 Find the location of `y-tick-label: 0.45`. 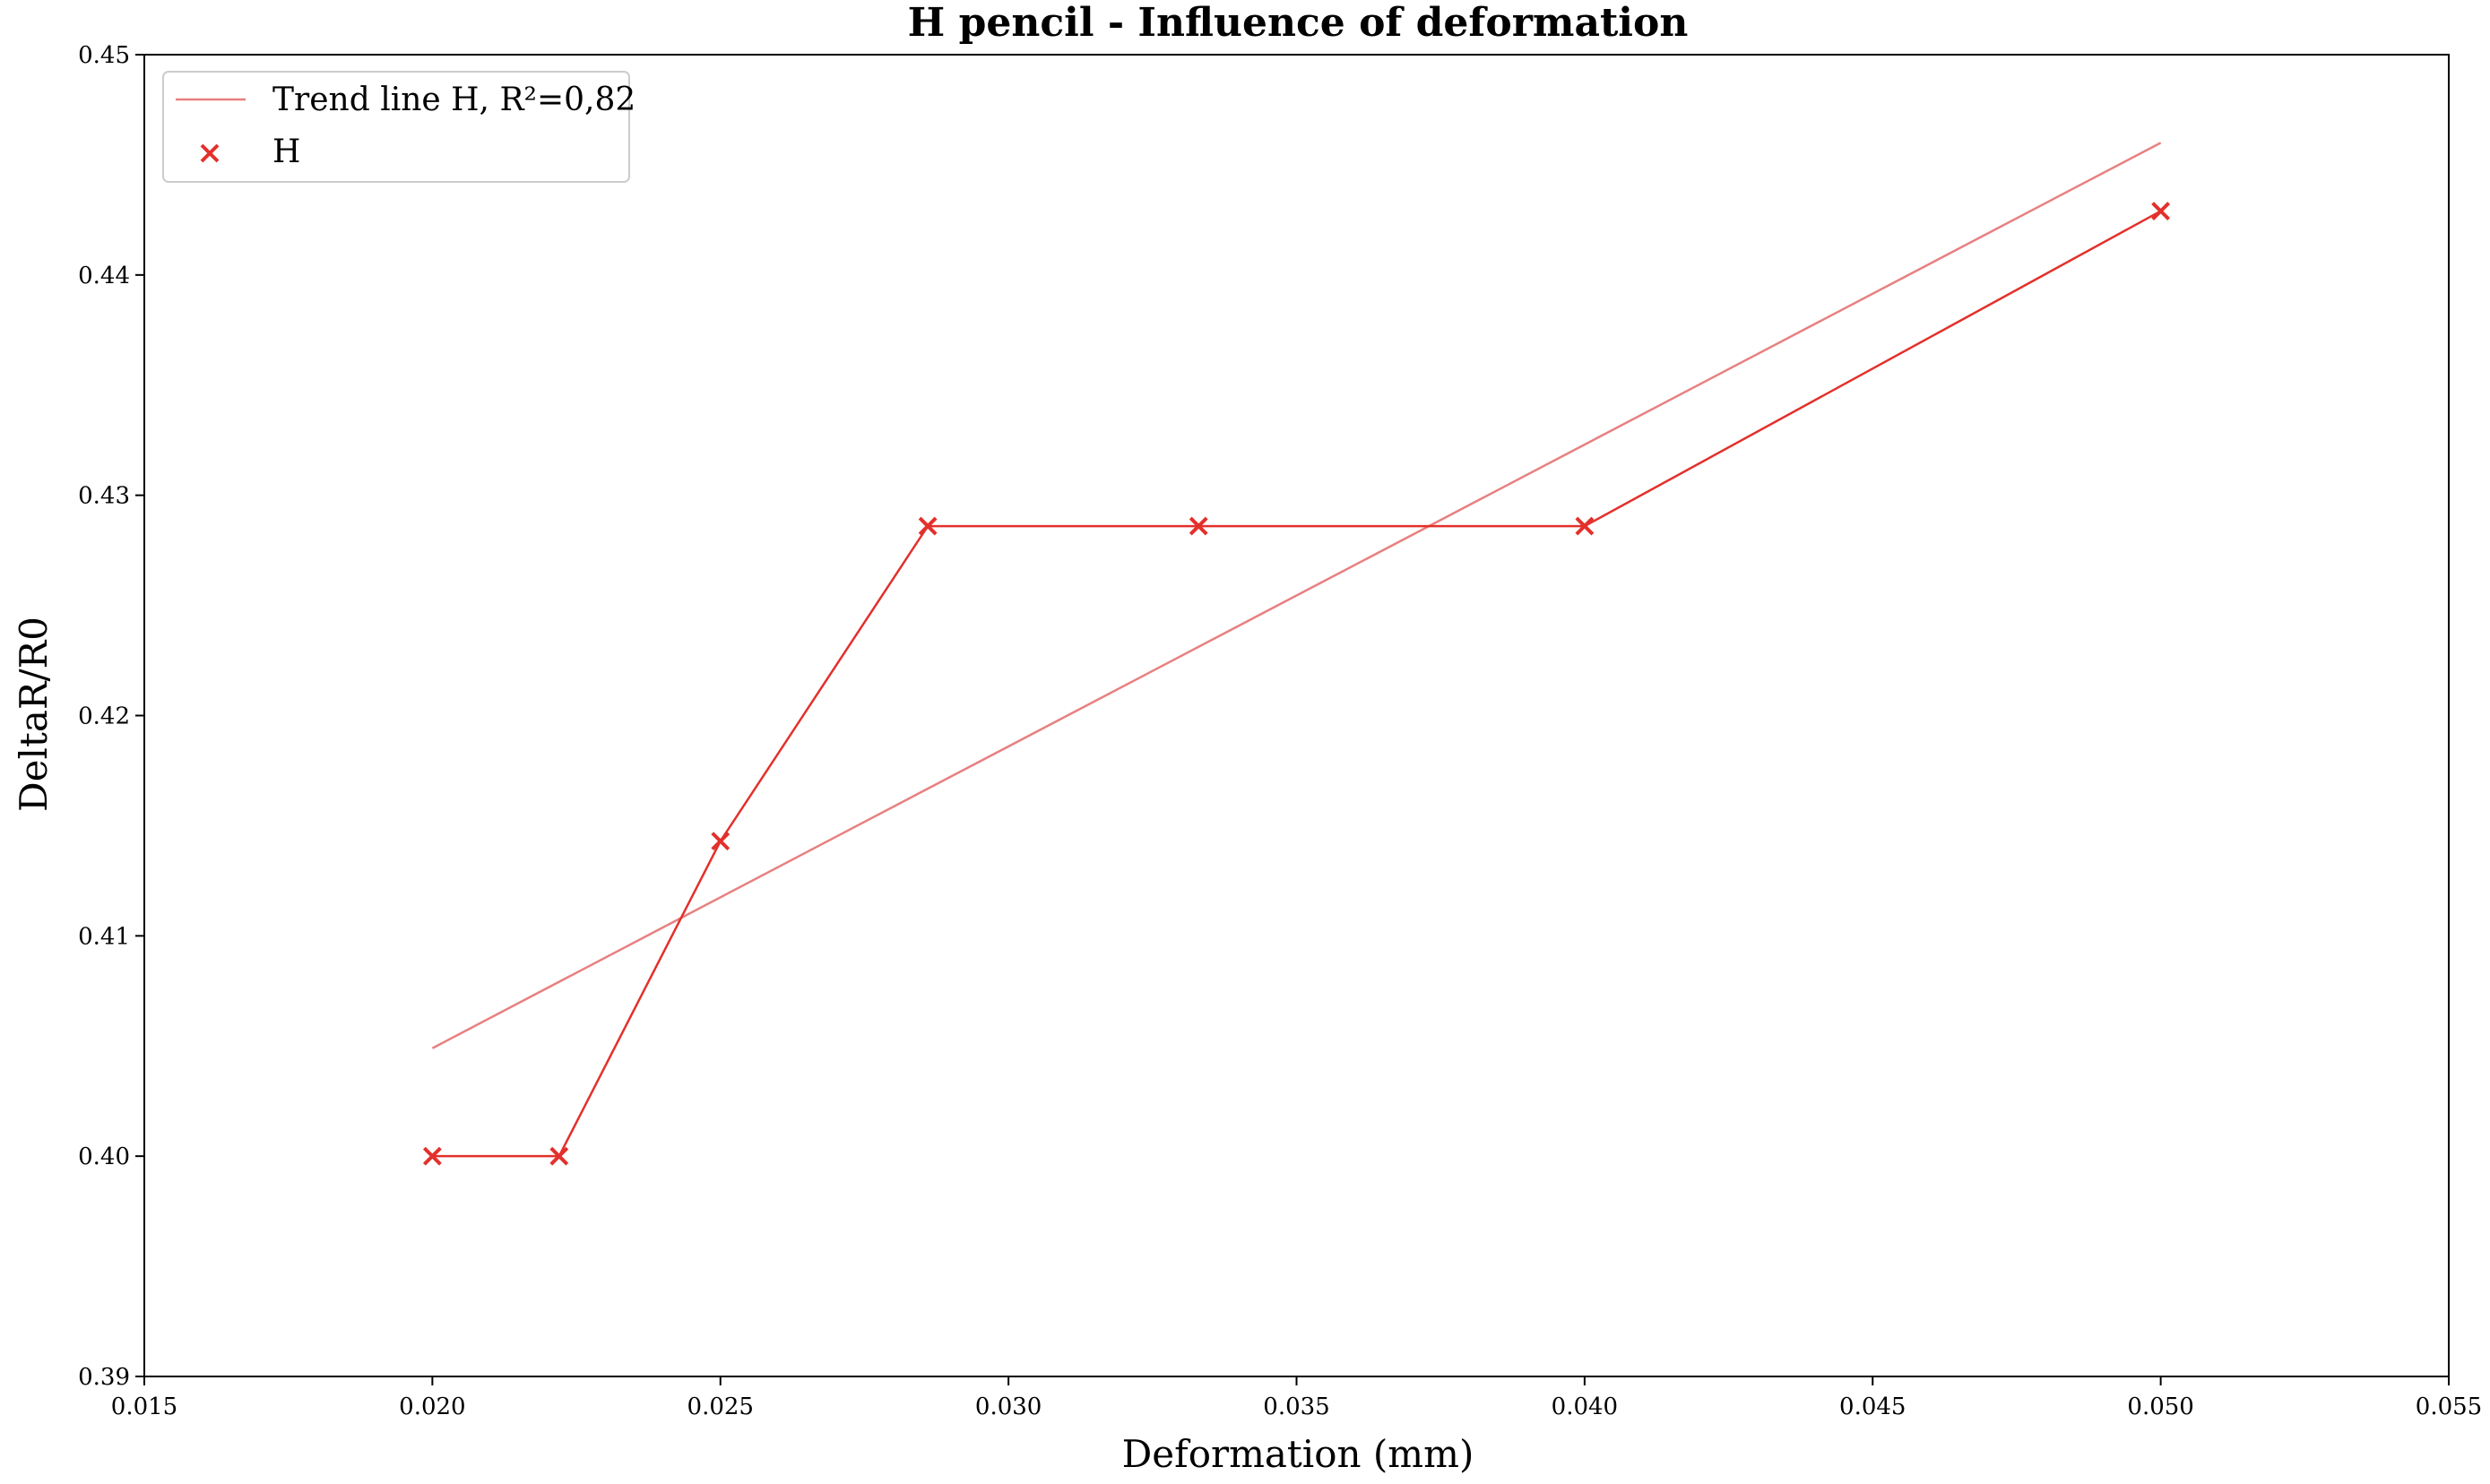

y-tick-label: 0.45 is located at coordinates (104, 55).